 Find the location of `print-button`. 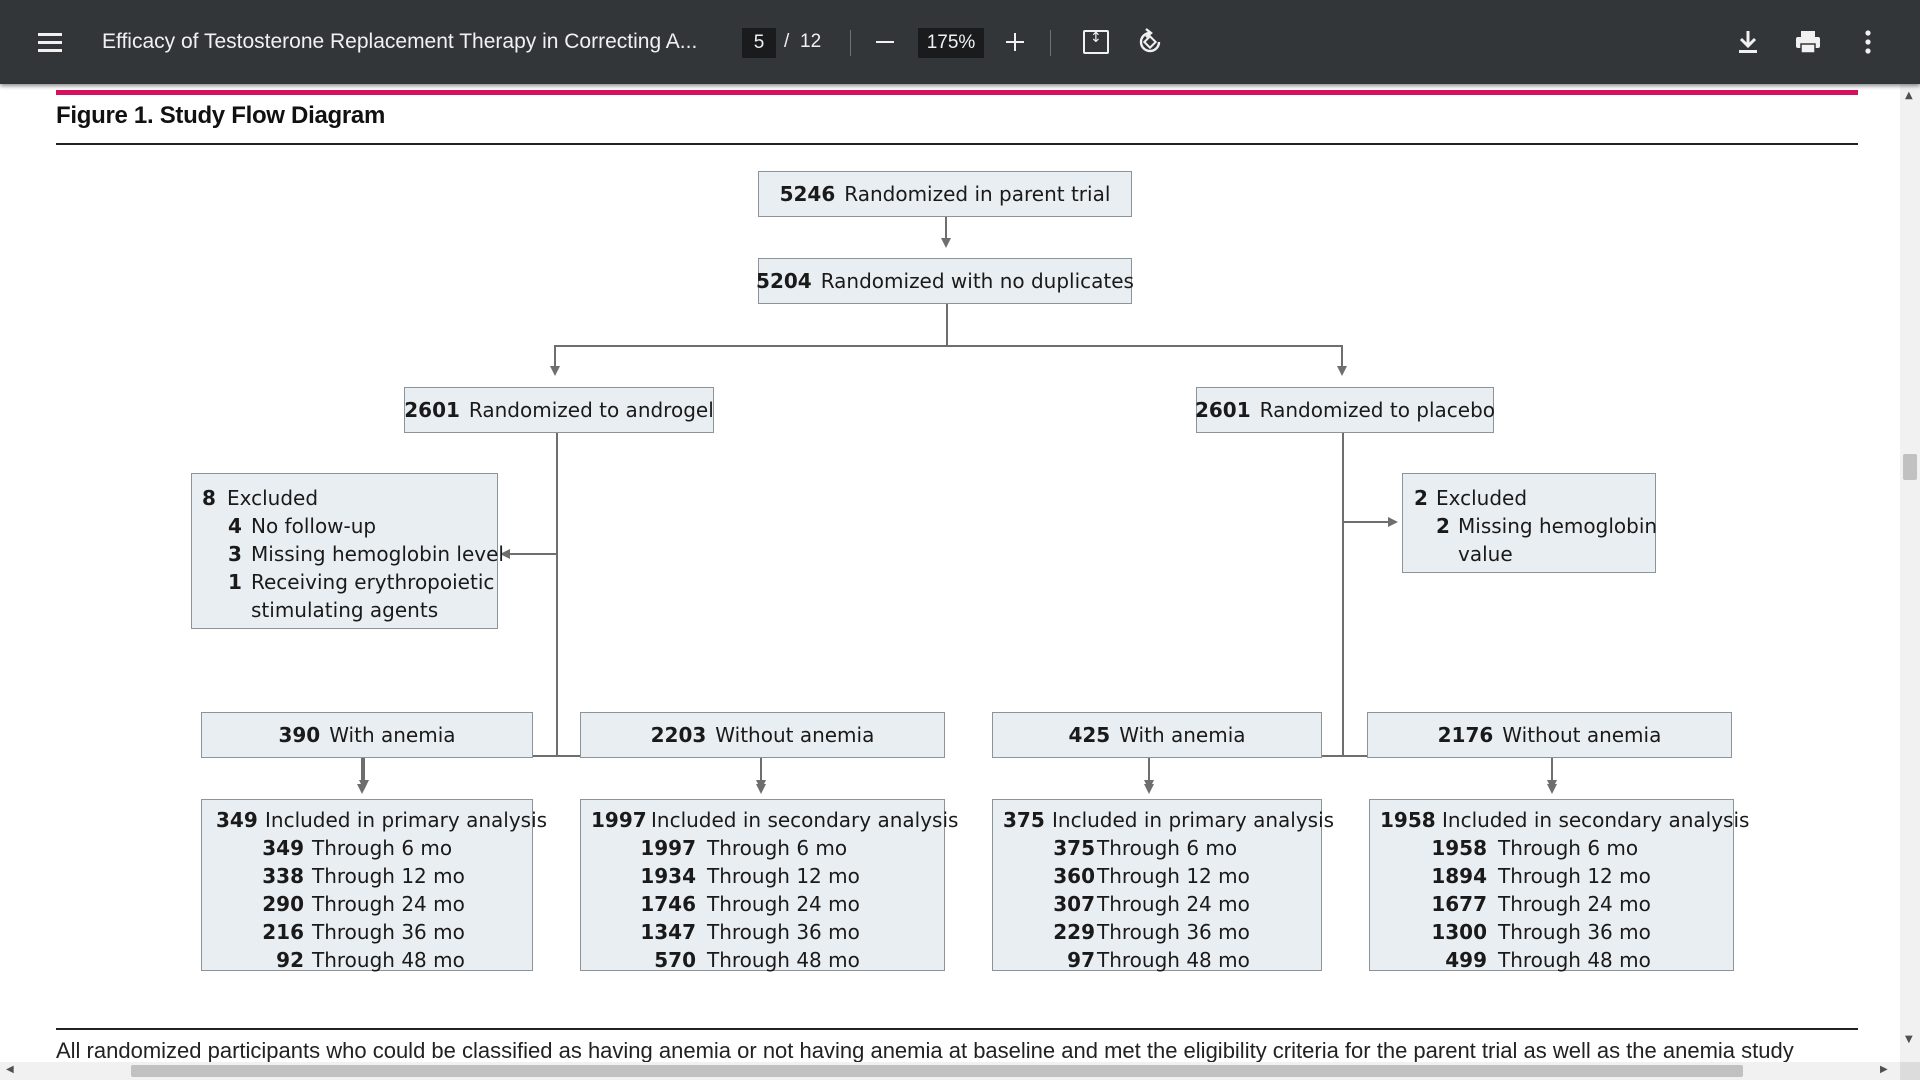

print-button is located at coordinates (1808, 42).